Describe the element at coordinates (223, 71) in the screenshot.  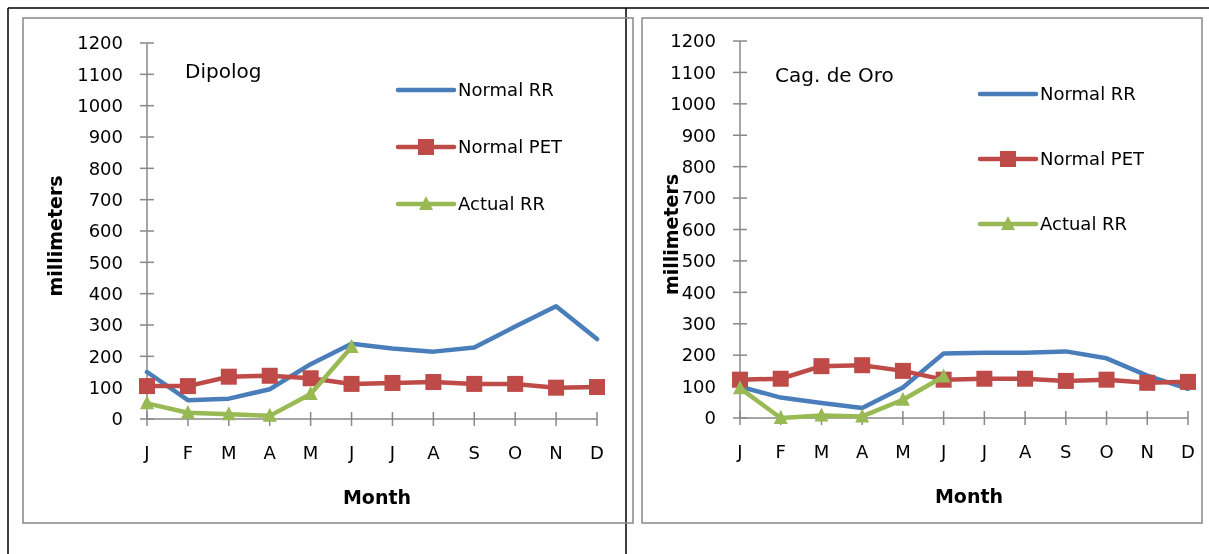
I see `text: Dipolog` at that location.